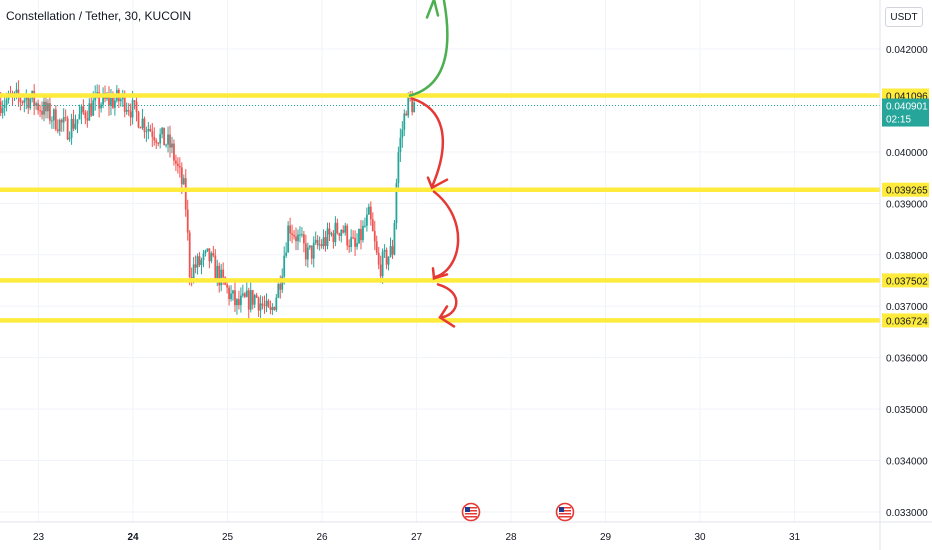 This screenshot has width=932, height=550. What do you see at coordinates (228, 537) in the screenshot?
I see `x-tick-label: 25` at bounding box center [228, 537].